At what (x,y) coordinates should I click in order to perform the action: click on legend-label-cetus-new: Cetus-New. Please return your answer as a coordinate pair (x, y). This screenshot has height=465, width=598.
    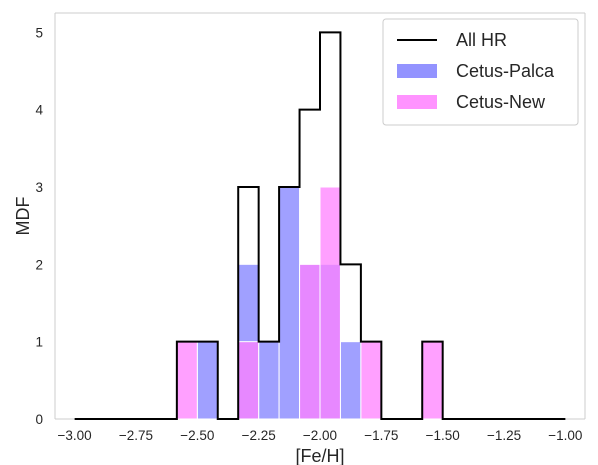
    Looking at the image, I should click on (501, 102).